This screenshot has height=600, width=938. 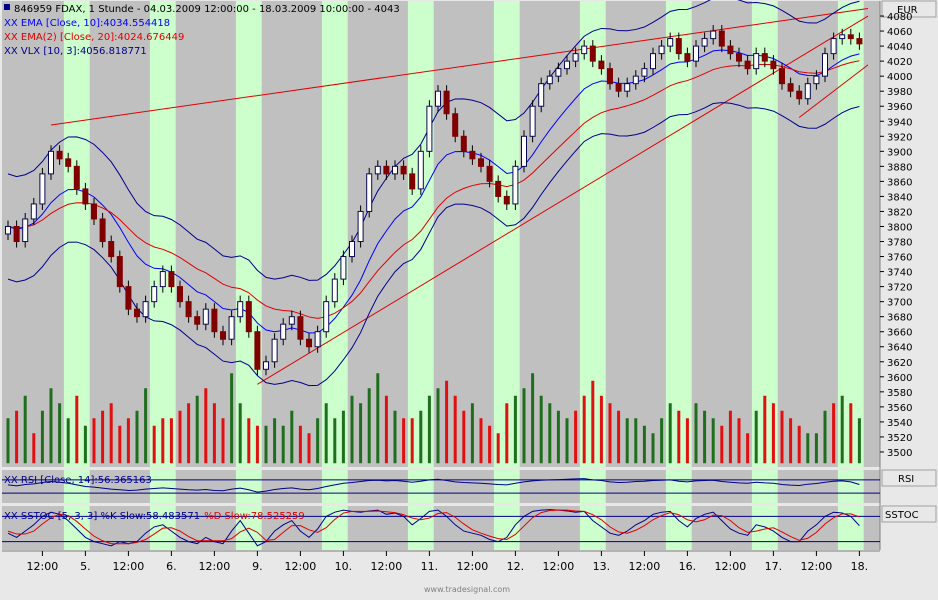 I want to click on volume-bars, so click(x=433, y=418).